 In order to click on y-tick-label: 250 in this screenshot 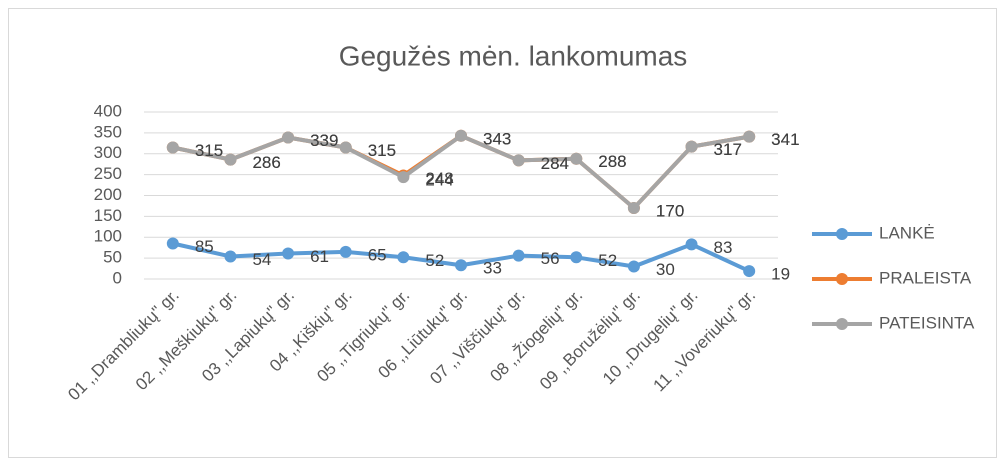, I will do `click(108, 173)`.